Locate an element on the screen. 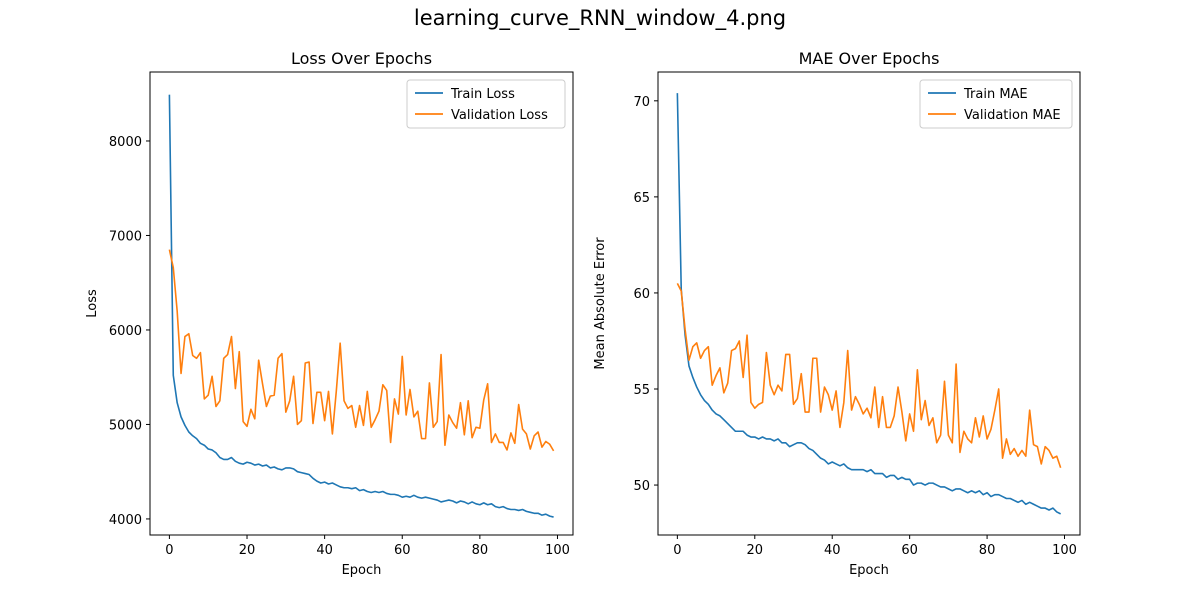  legend: Train MAE Validation MAE is located at coordinates (996, 104).